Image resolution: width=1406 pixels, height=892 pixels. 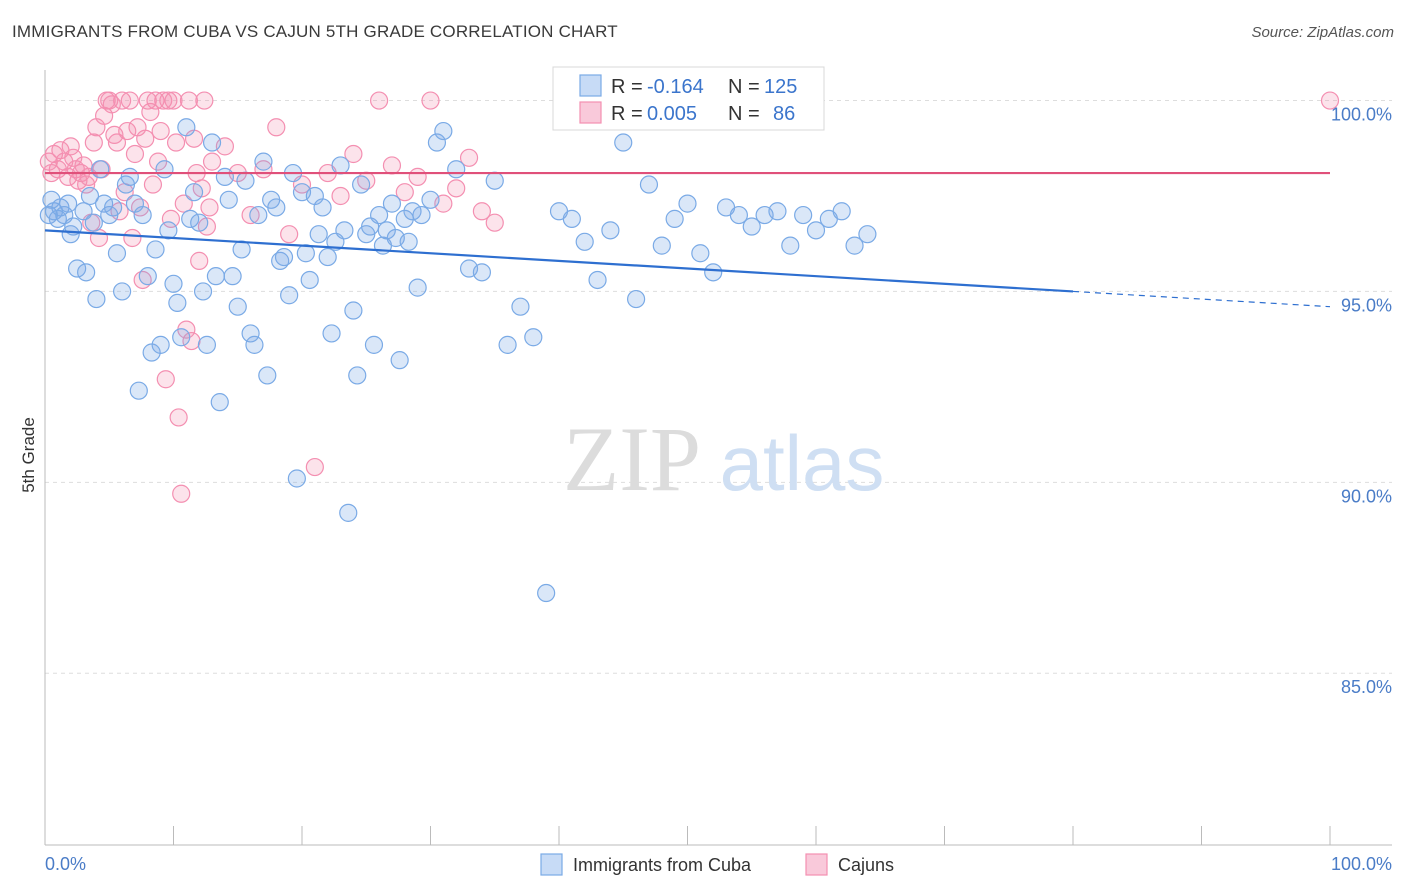 What do you see at coordinates (1201, 299) in the screenshot?
I see `trendline-cuba-projection` at bounding box center [1201, 299].